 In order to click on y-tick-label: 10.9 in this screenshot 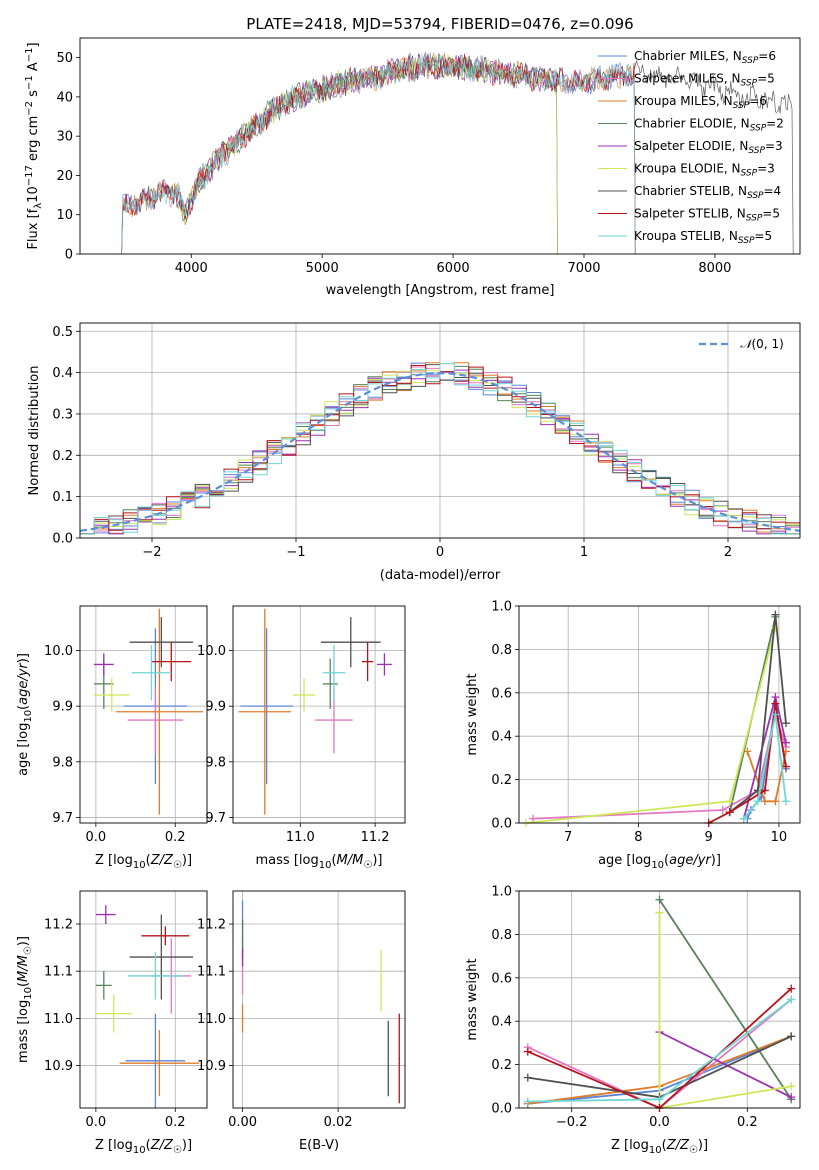, I will do `click(211, 1066)`.